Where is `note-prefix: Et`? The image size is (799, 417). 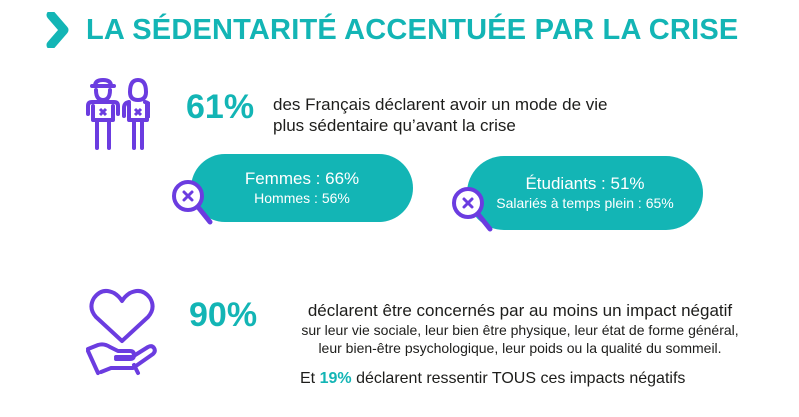
note-prefix: Et is located at coordinates (308, 378).